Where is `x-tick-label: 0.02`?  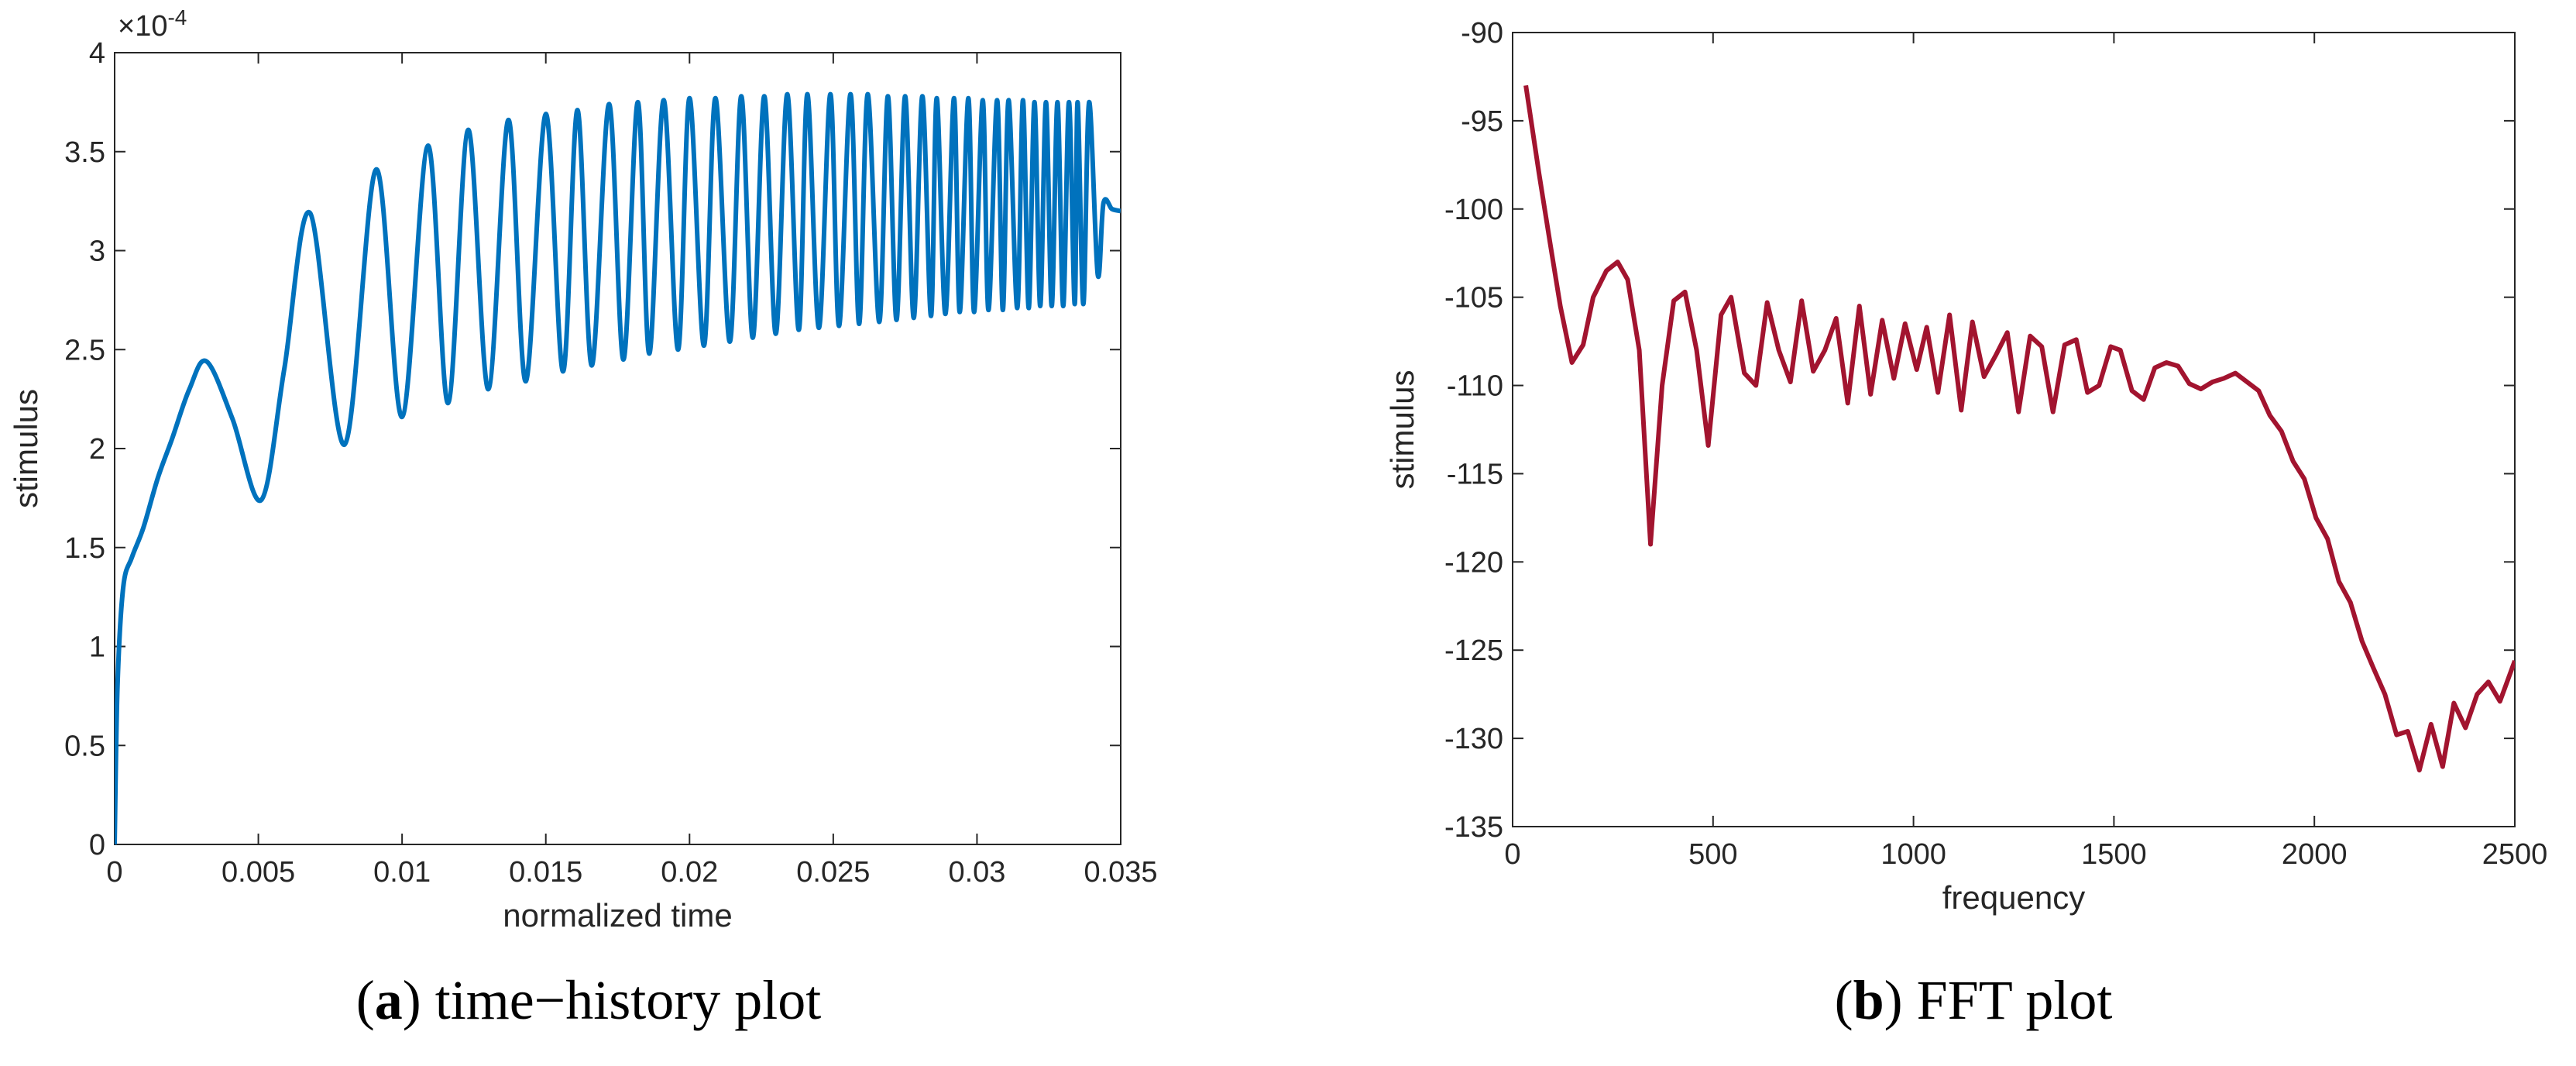
x-tick-label: 0.02 is located at coordinates (689, 872).